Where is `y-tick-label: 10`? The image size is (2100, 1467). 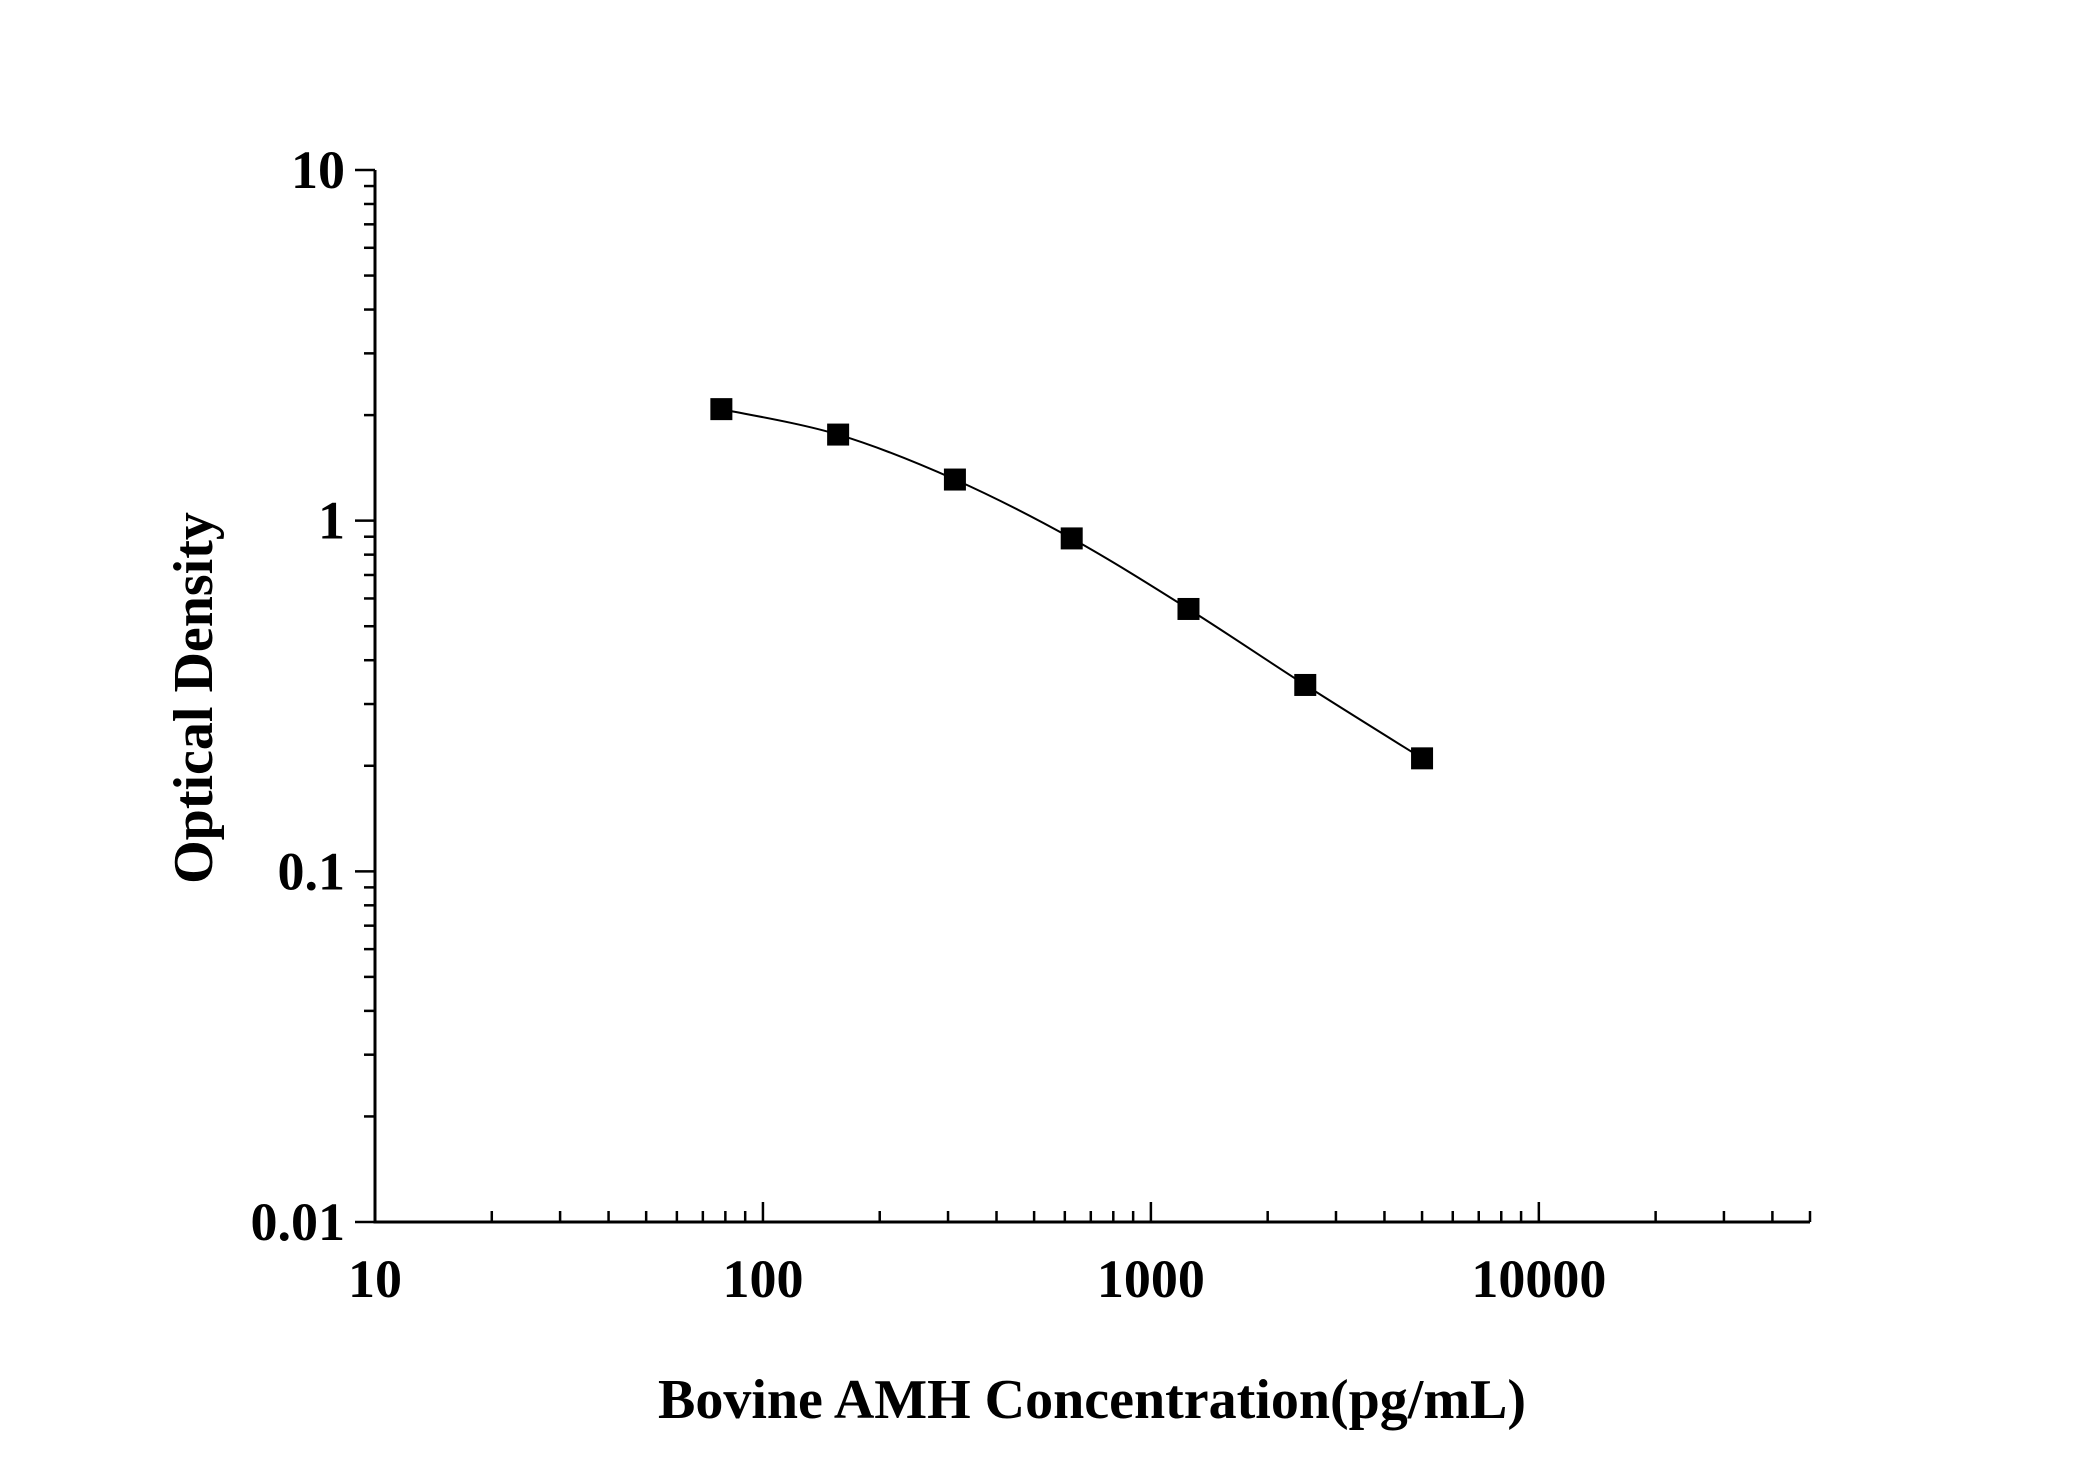
y-tick-label: 10 is located at coordinates (318, 170).